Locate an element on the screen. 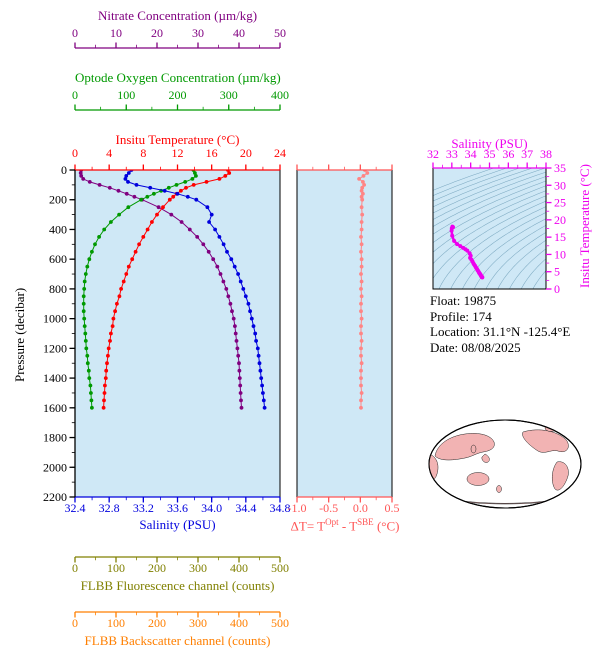 The width and height of the screenshot is (609, 663). fluorescence-axis-title: FLBB Fluorescence channel (counts) is located at coordinates (177, 585).